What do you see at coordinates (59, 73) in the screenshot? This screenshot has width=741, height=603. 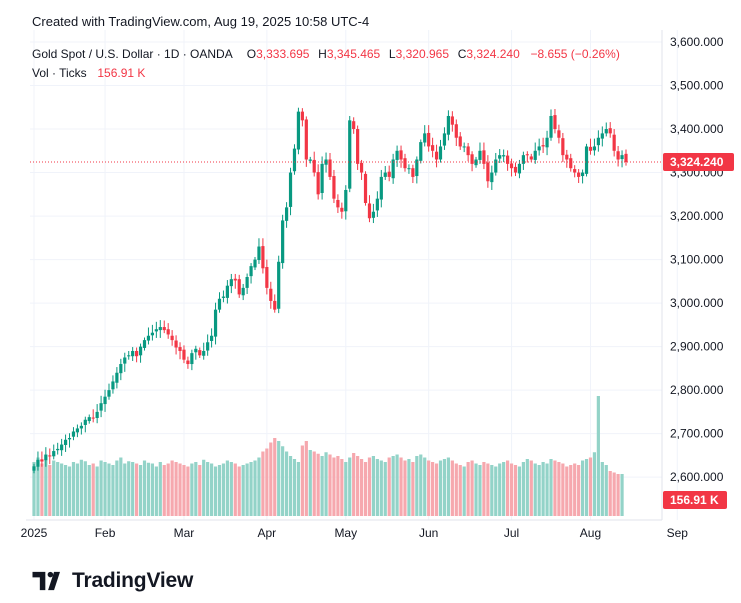 I see `volume-label: Vol · Ticks` at bounding box center [59, 73].